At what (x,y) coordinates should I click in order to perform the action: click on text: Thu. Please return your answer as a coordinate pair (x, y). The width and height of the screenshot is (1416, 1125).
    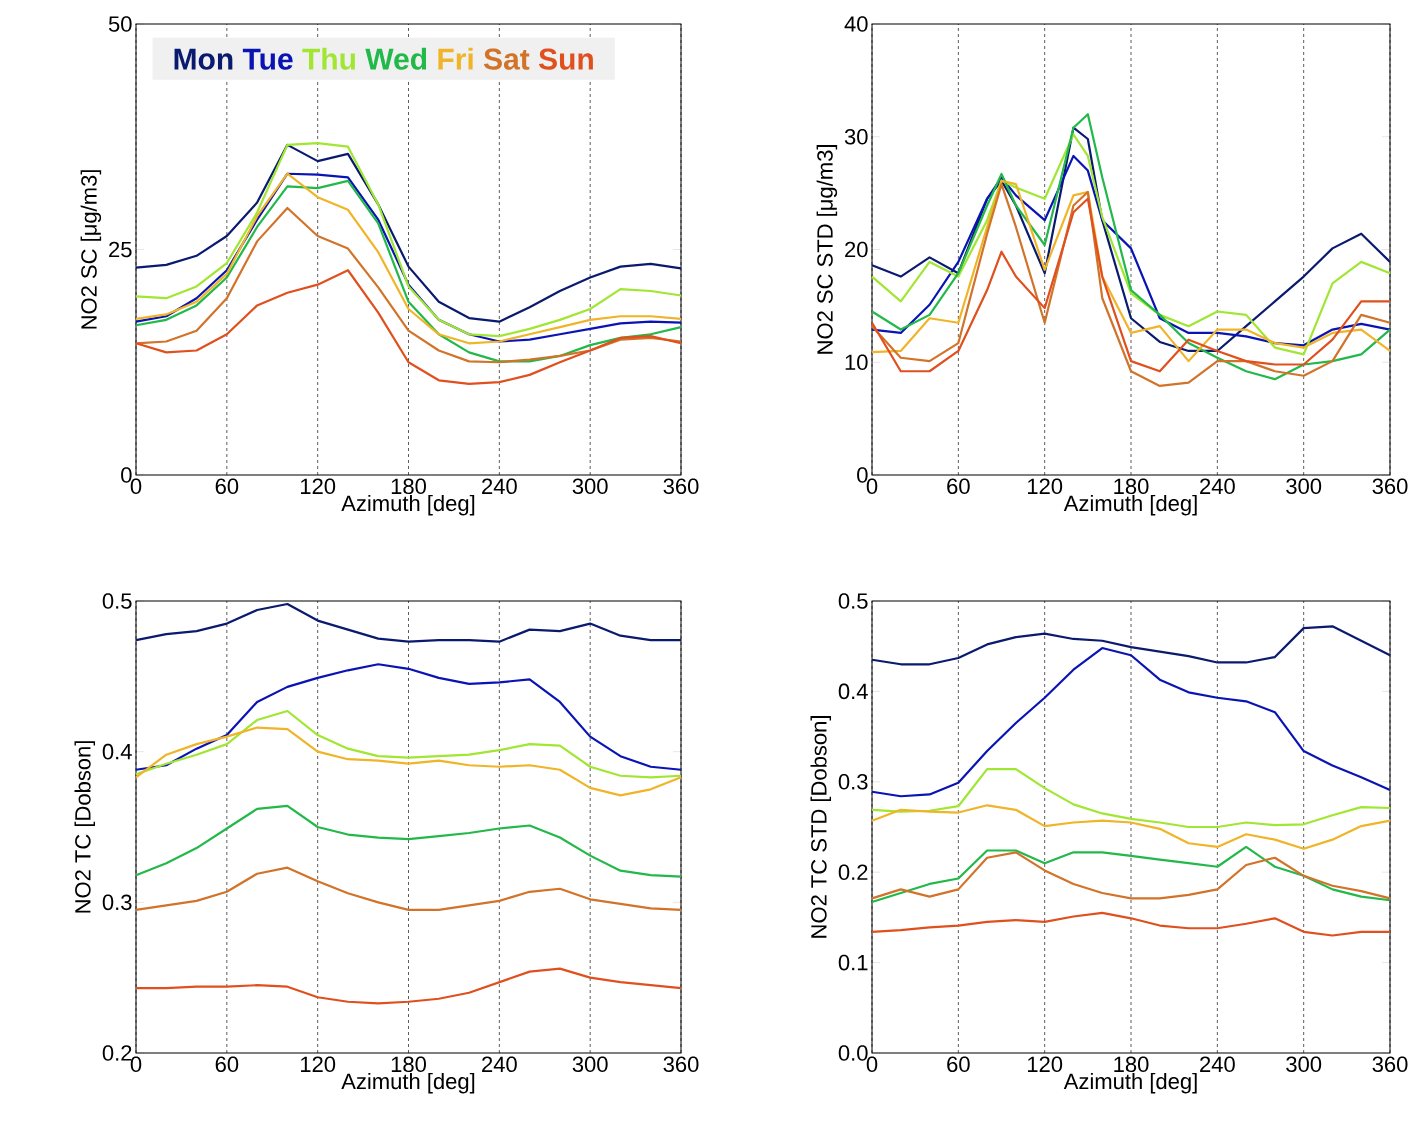
    Looking at the image, I should click on (328, 58).